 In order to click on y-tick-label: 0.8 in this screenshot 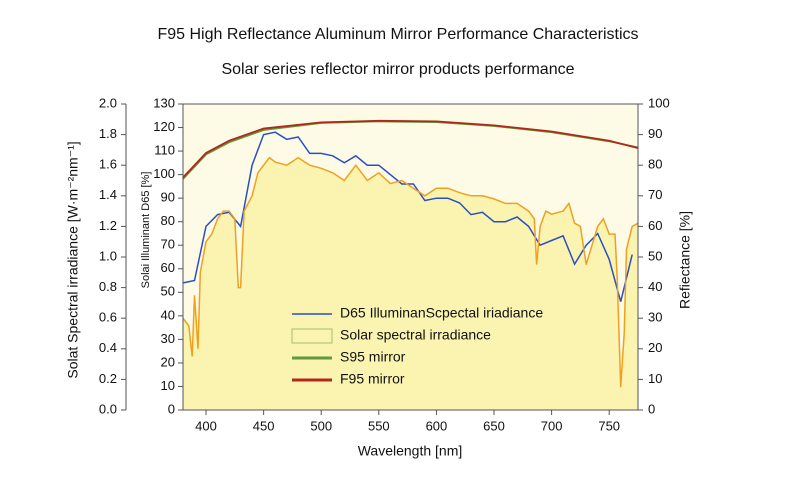, I will do `click(108, 286)`.